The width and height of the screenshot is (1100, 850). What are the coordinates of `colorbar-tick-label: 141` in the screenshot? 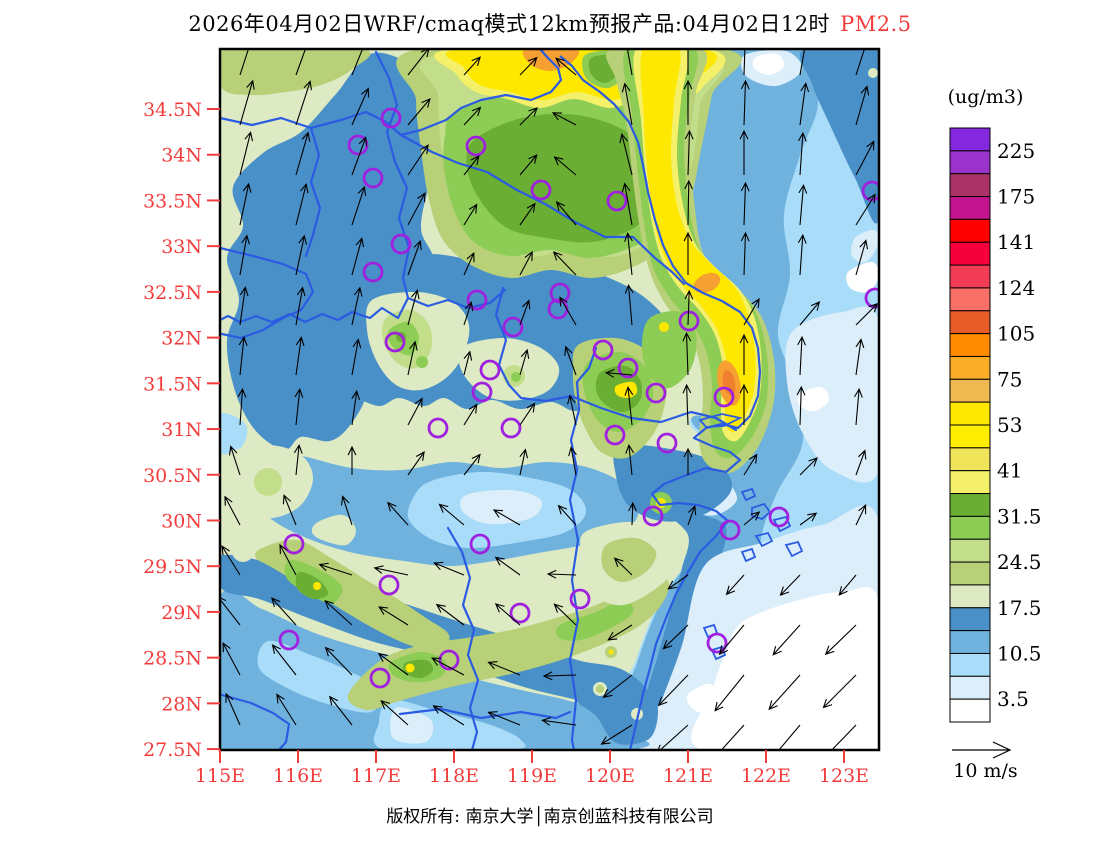 It's located at (1016, 242).